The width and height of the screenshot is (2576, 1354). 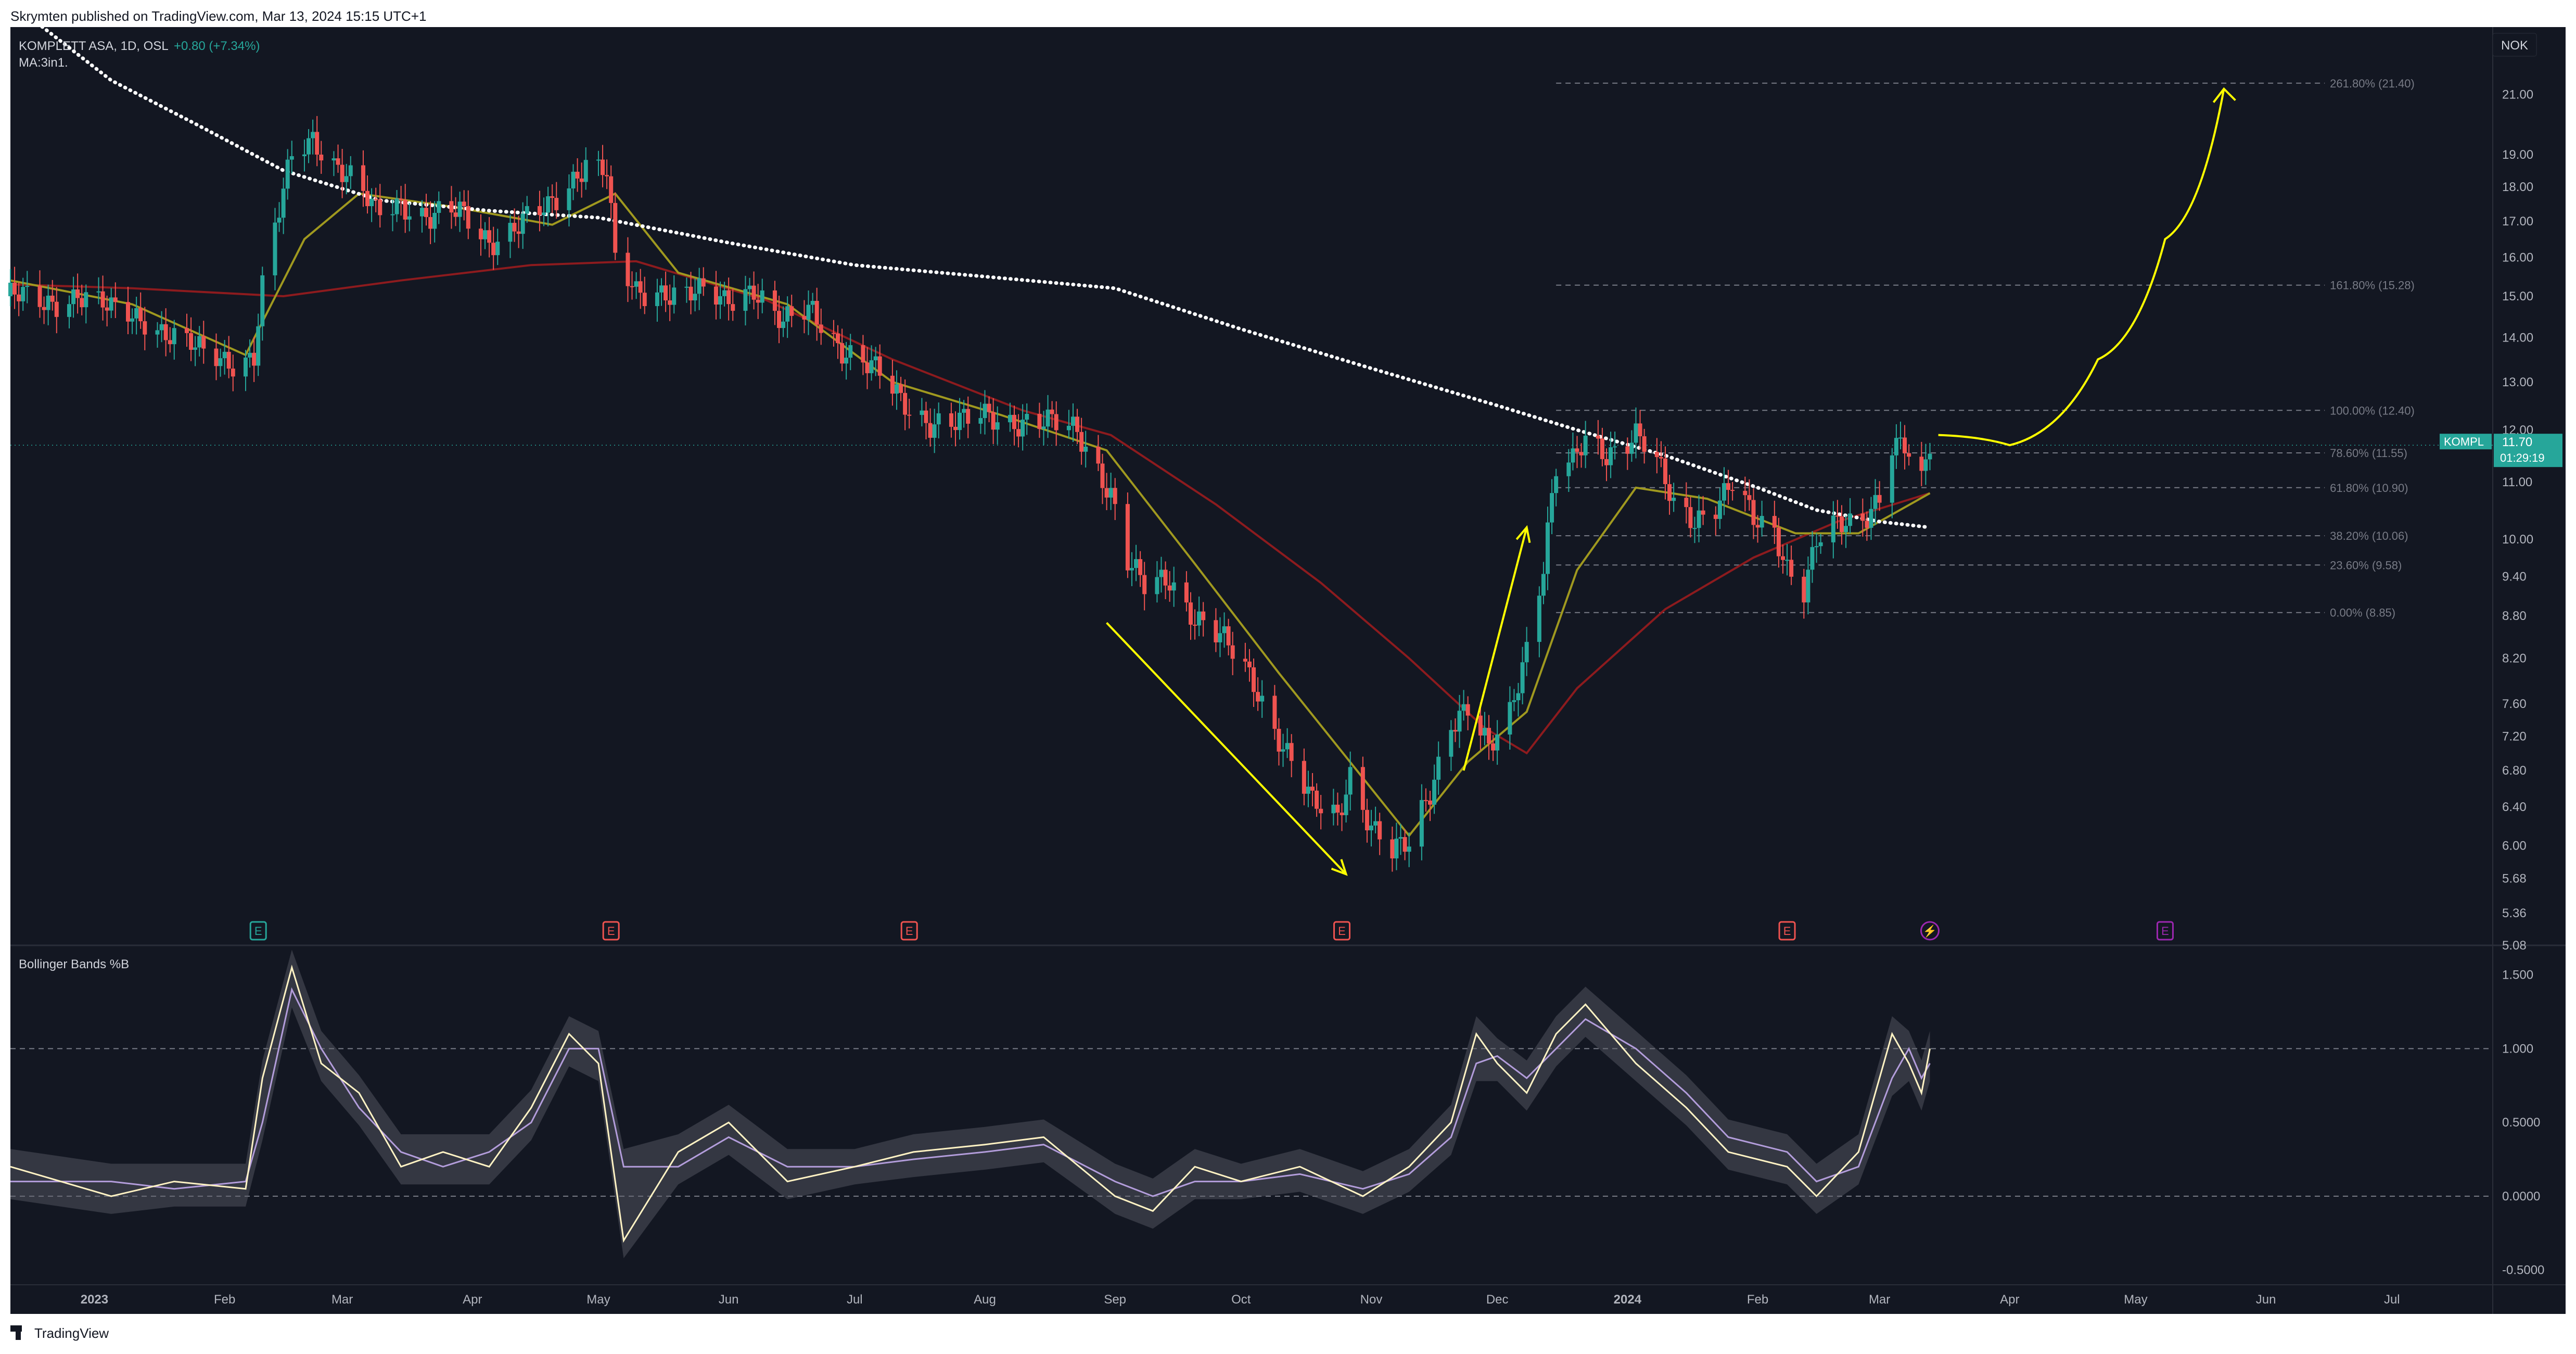 I want to click on event-marker-earnings-past: E, so click(x=258, y=931).